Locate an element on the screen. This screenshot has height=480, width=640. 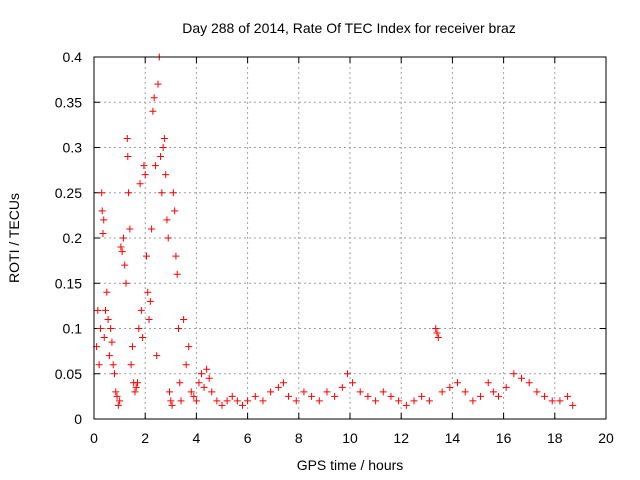
y-tick-label: 0.25 is located at coordinates (68, 193).